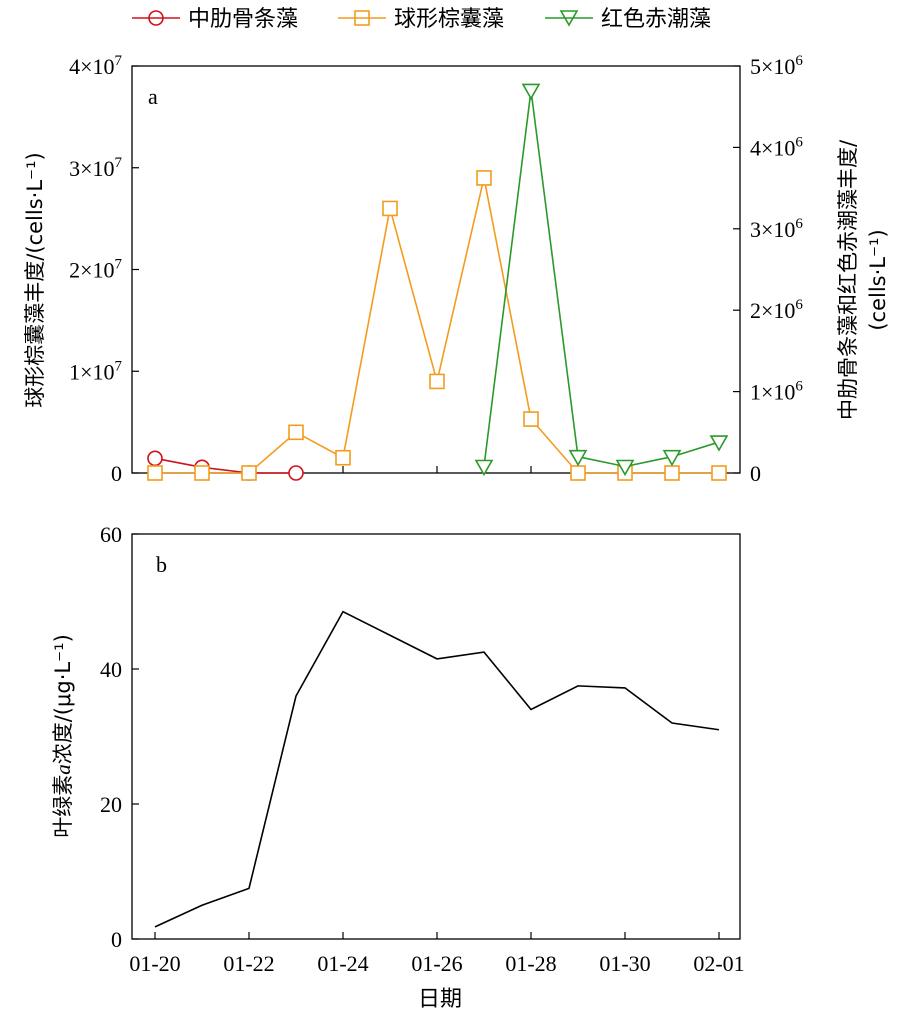 Image resolution: width=900 pixels, height=1015 pixels. I want to click on circle-icon, so click(156, 18).